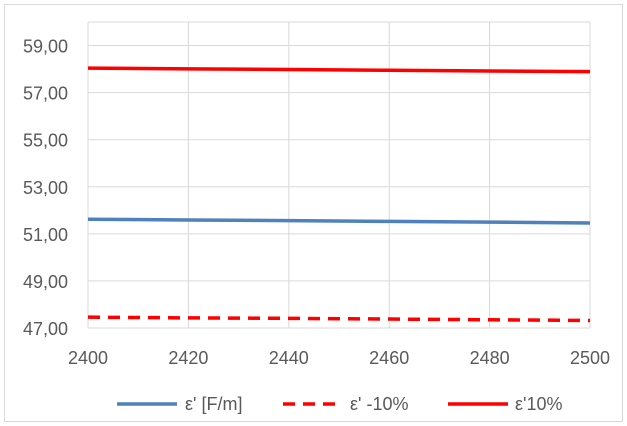 This screenshot has width=627, height=426. What do you see at coordinates (289, 358) in the screenshot?
I see `x-tick-label: 2440` at bounding box center [289, 358].